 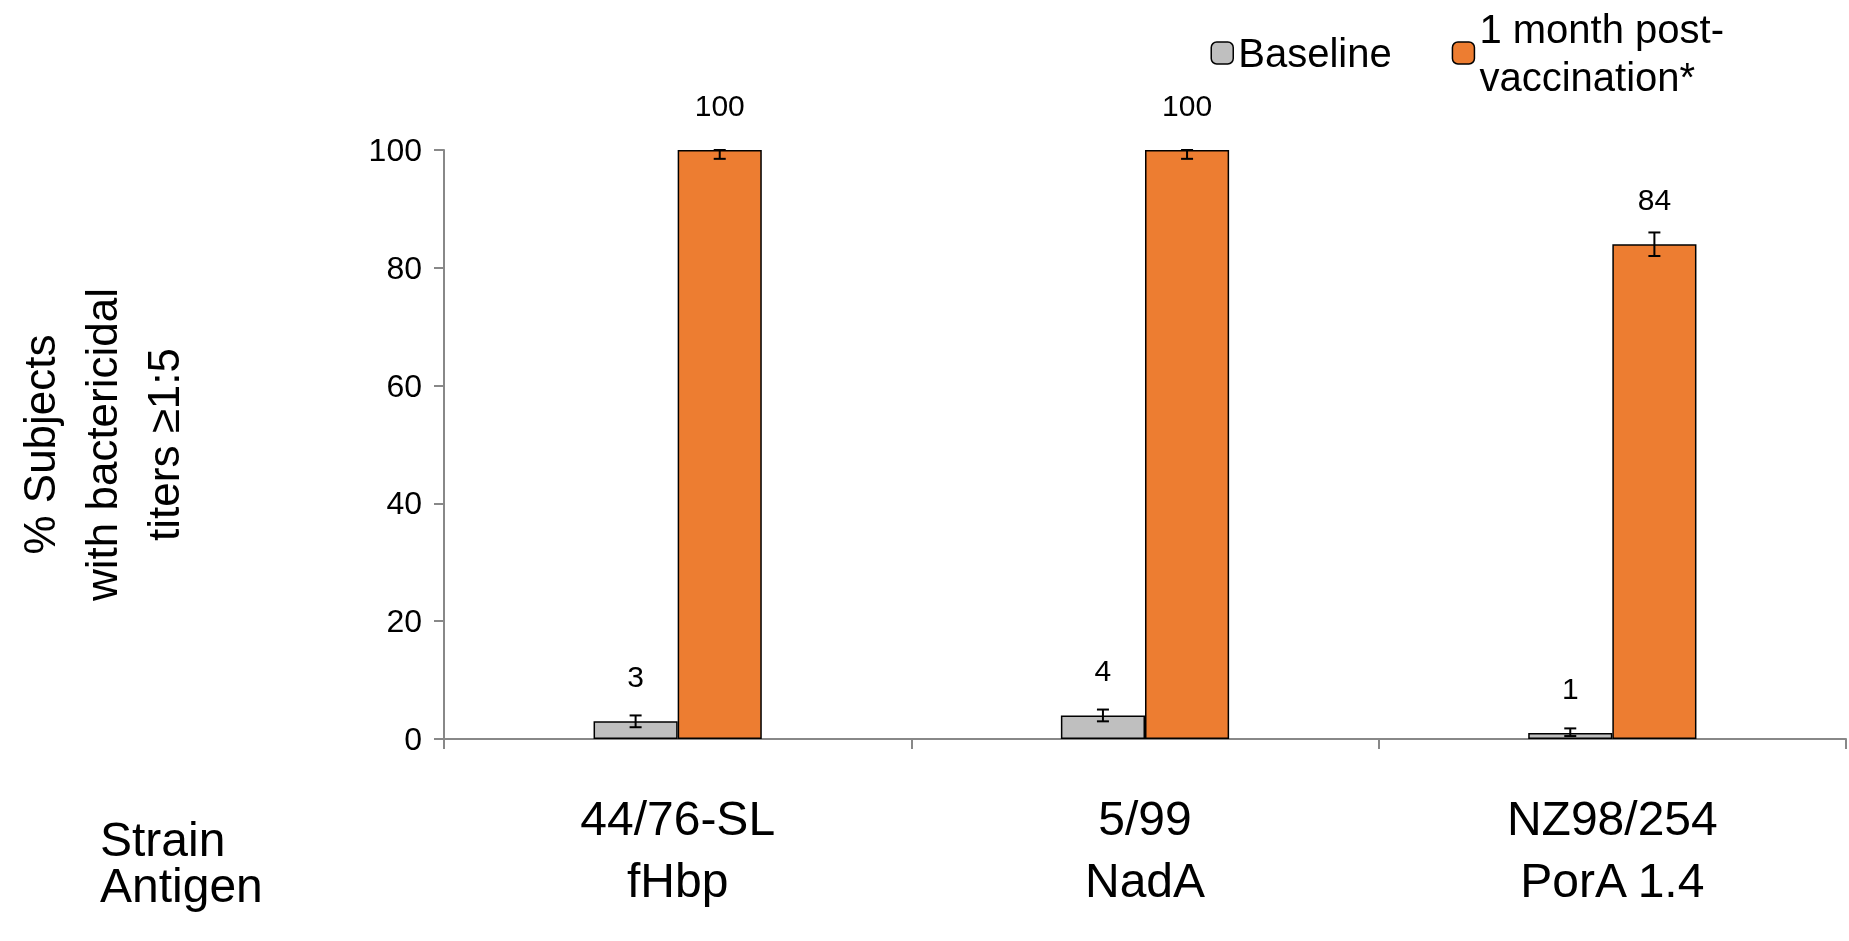 I want to click on data-label: 3, so click(x=635, y=676).